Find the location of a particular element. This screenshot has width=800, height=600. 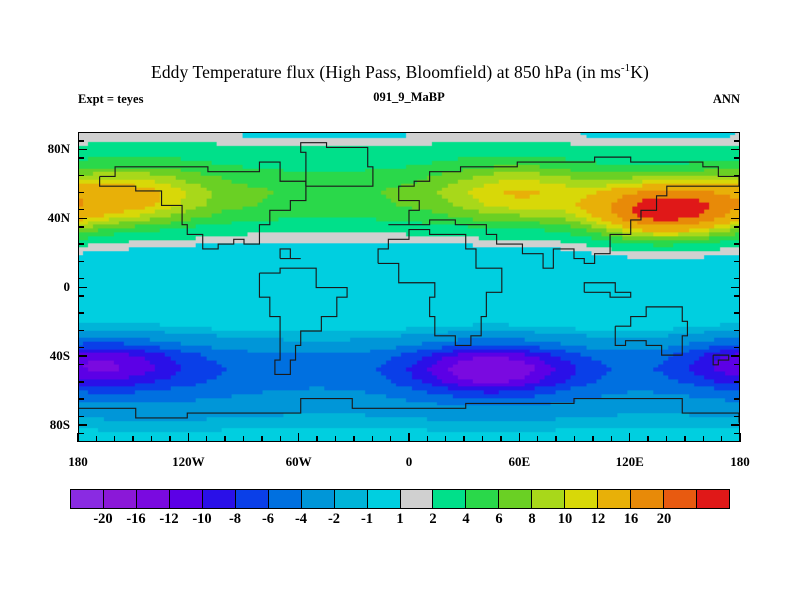

y-axis-label-40S: 40S is located at coordinates (59, 355).